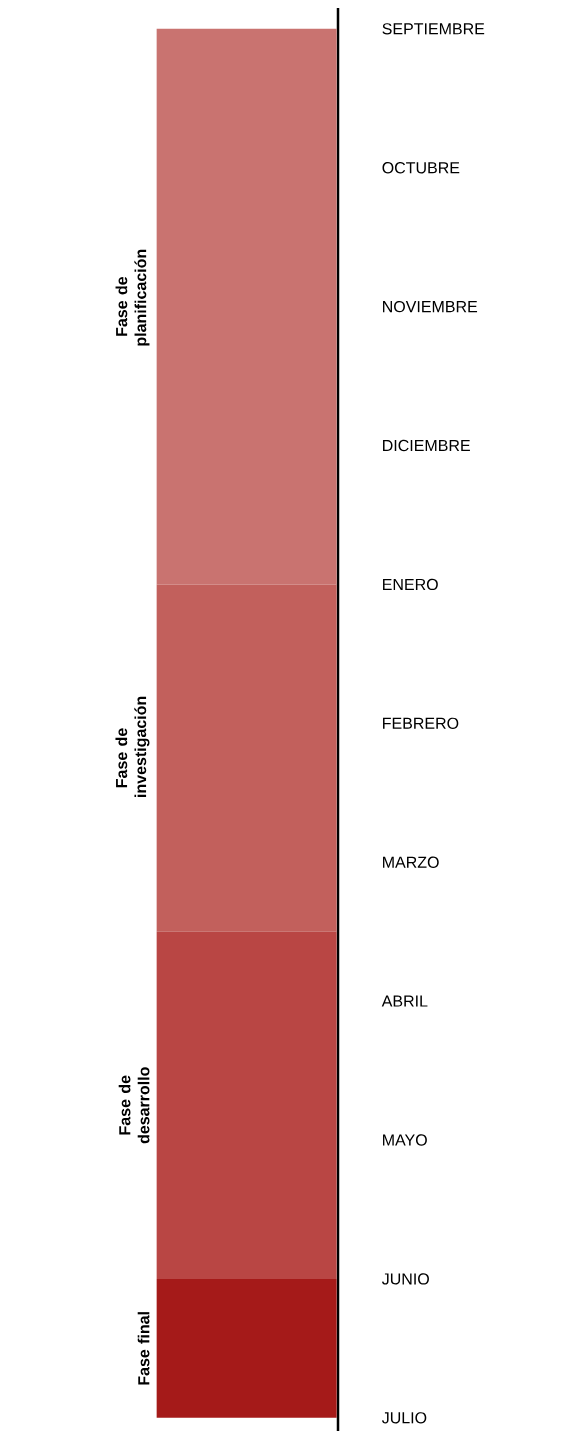 This screenshot has height=1431, width=574. Describe the element at coordinates (433, 29) in the screenshot. I see `text: SEPTIEMBRE` at that location.